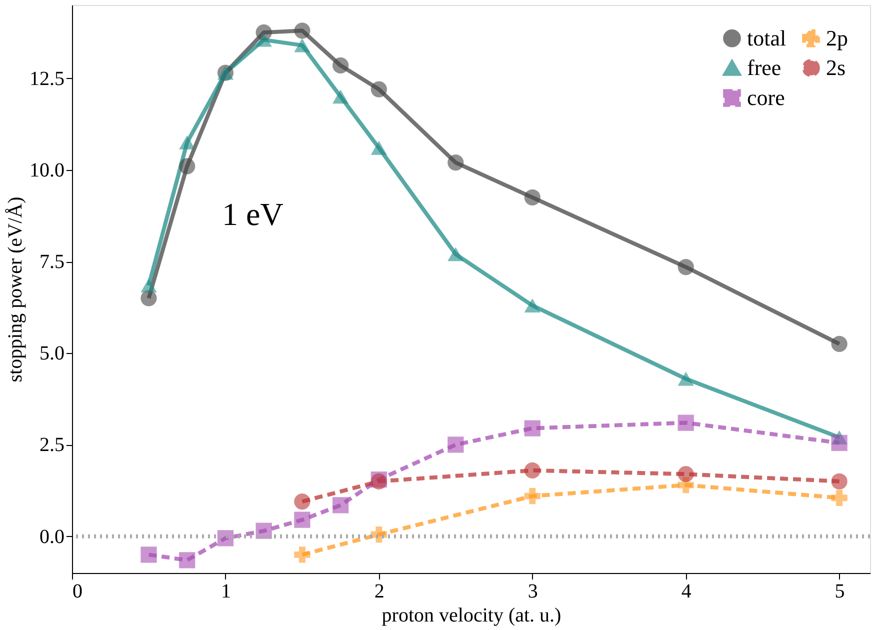 This screenshot has width=877, height=630. Describe the element at coordinates (379, 591) in the screenshot. I see `x-tick-label: 2` at that location.